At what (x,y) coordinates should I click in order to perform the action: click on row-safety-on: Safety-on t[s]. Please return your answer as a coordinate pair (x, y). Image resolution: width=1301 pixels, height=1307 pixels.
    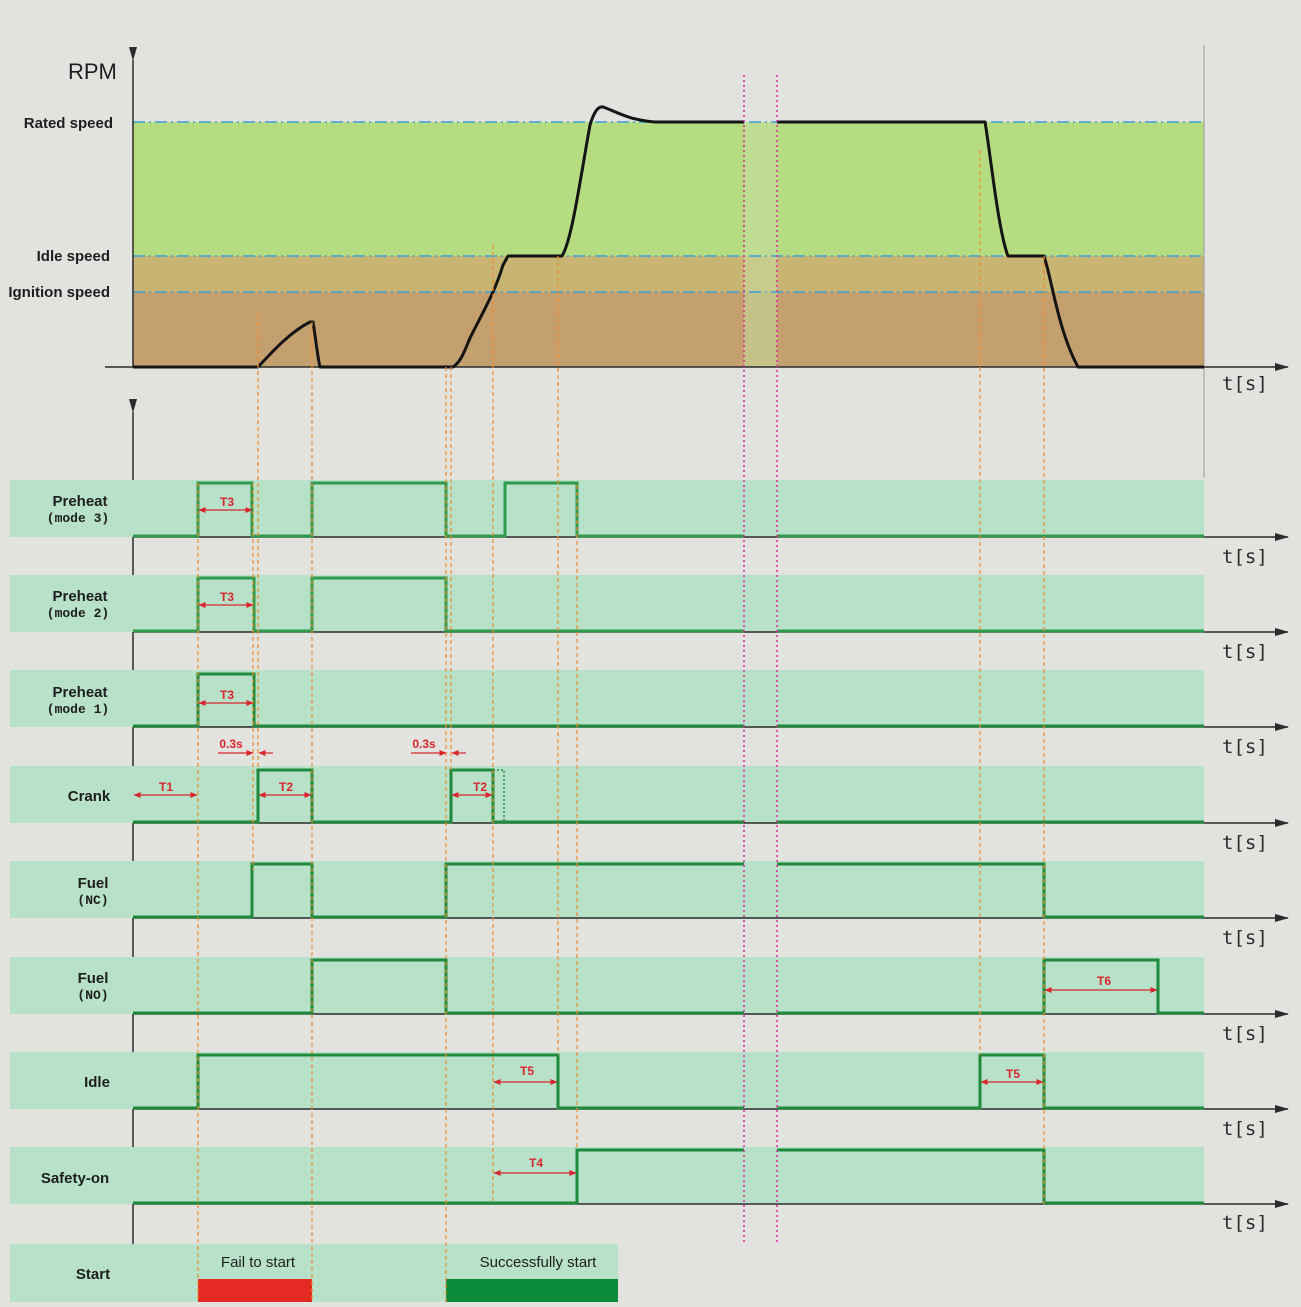
    Looking at the image, I should click on (649, 1190).